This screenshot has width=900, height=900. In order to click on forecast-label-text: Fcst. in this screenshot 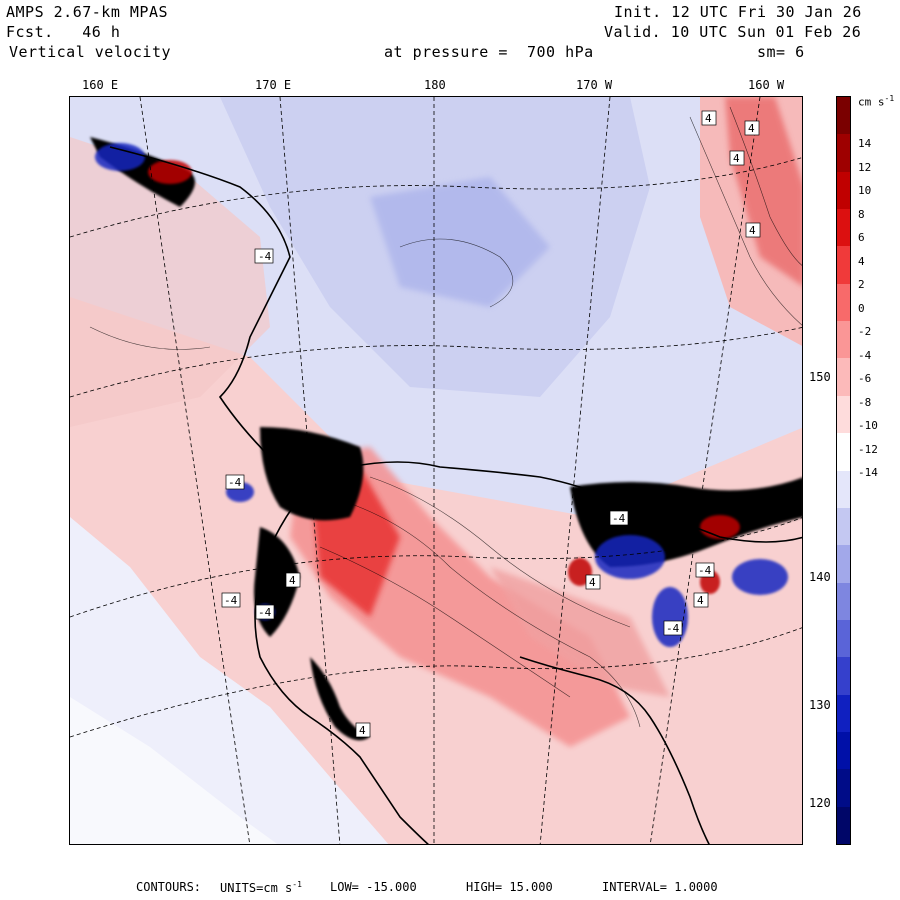, I will do `click(30, 32)`.